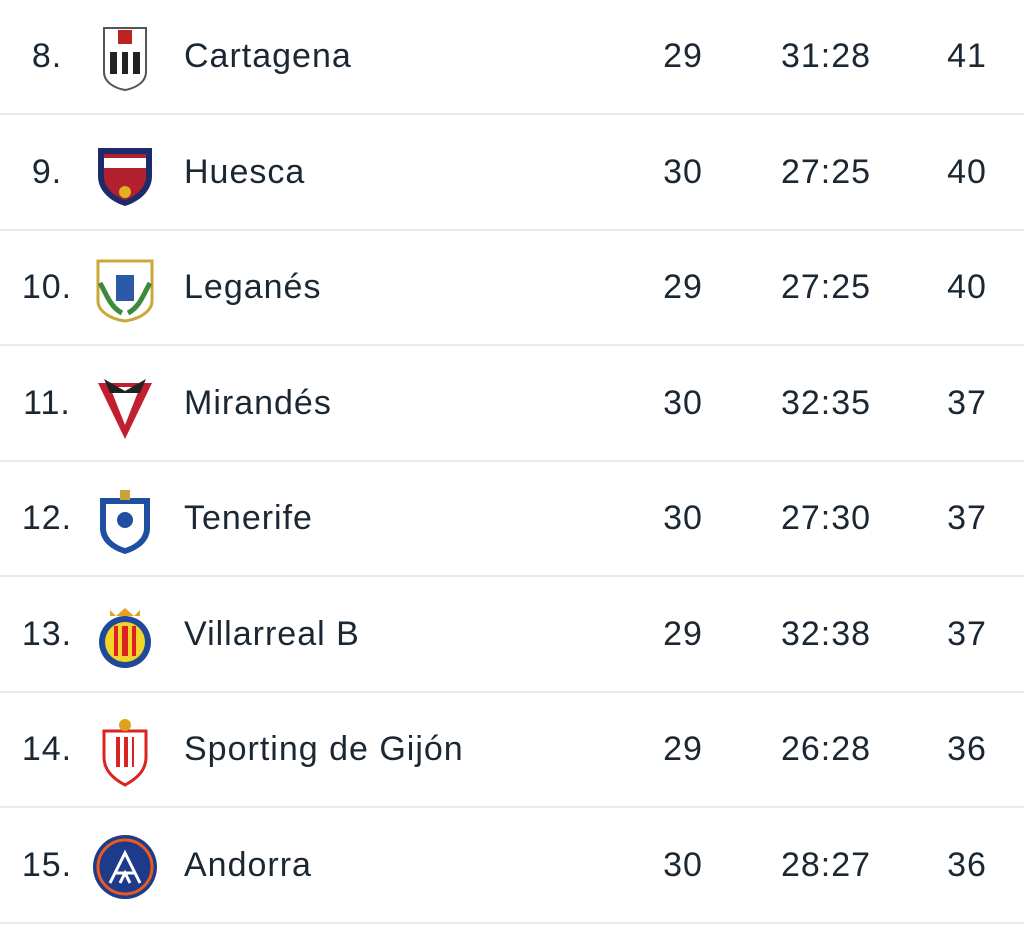  What do you see at coordinates (967, 56) in the screenshot?
I see `points: 41` at bounding box center [967, 56].